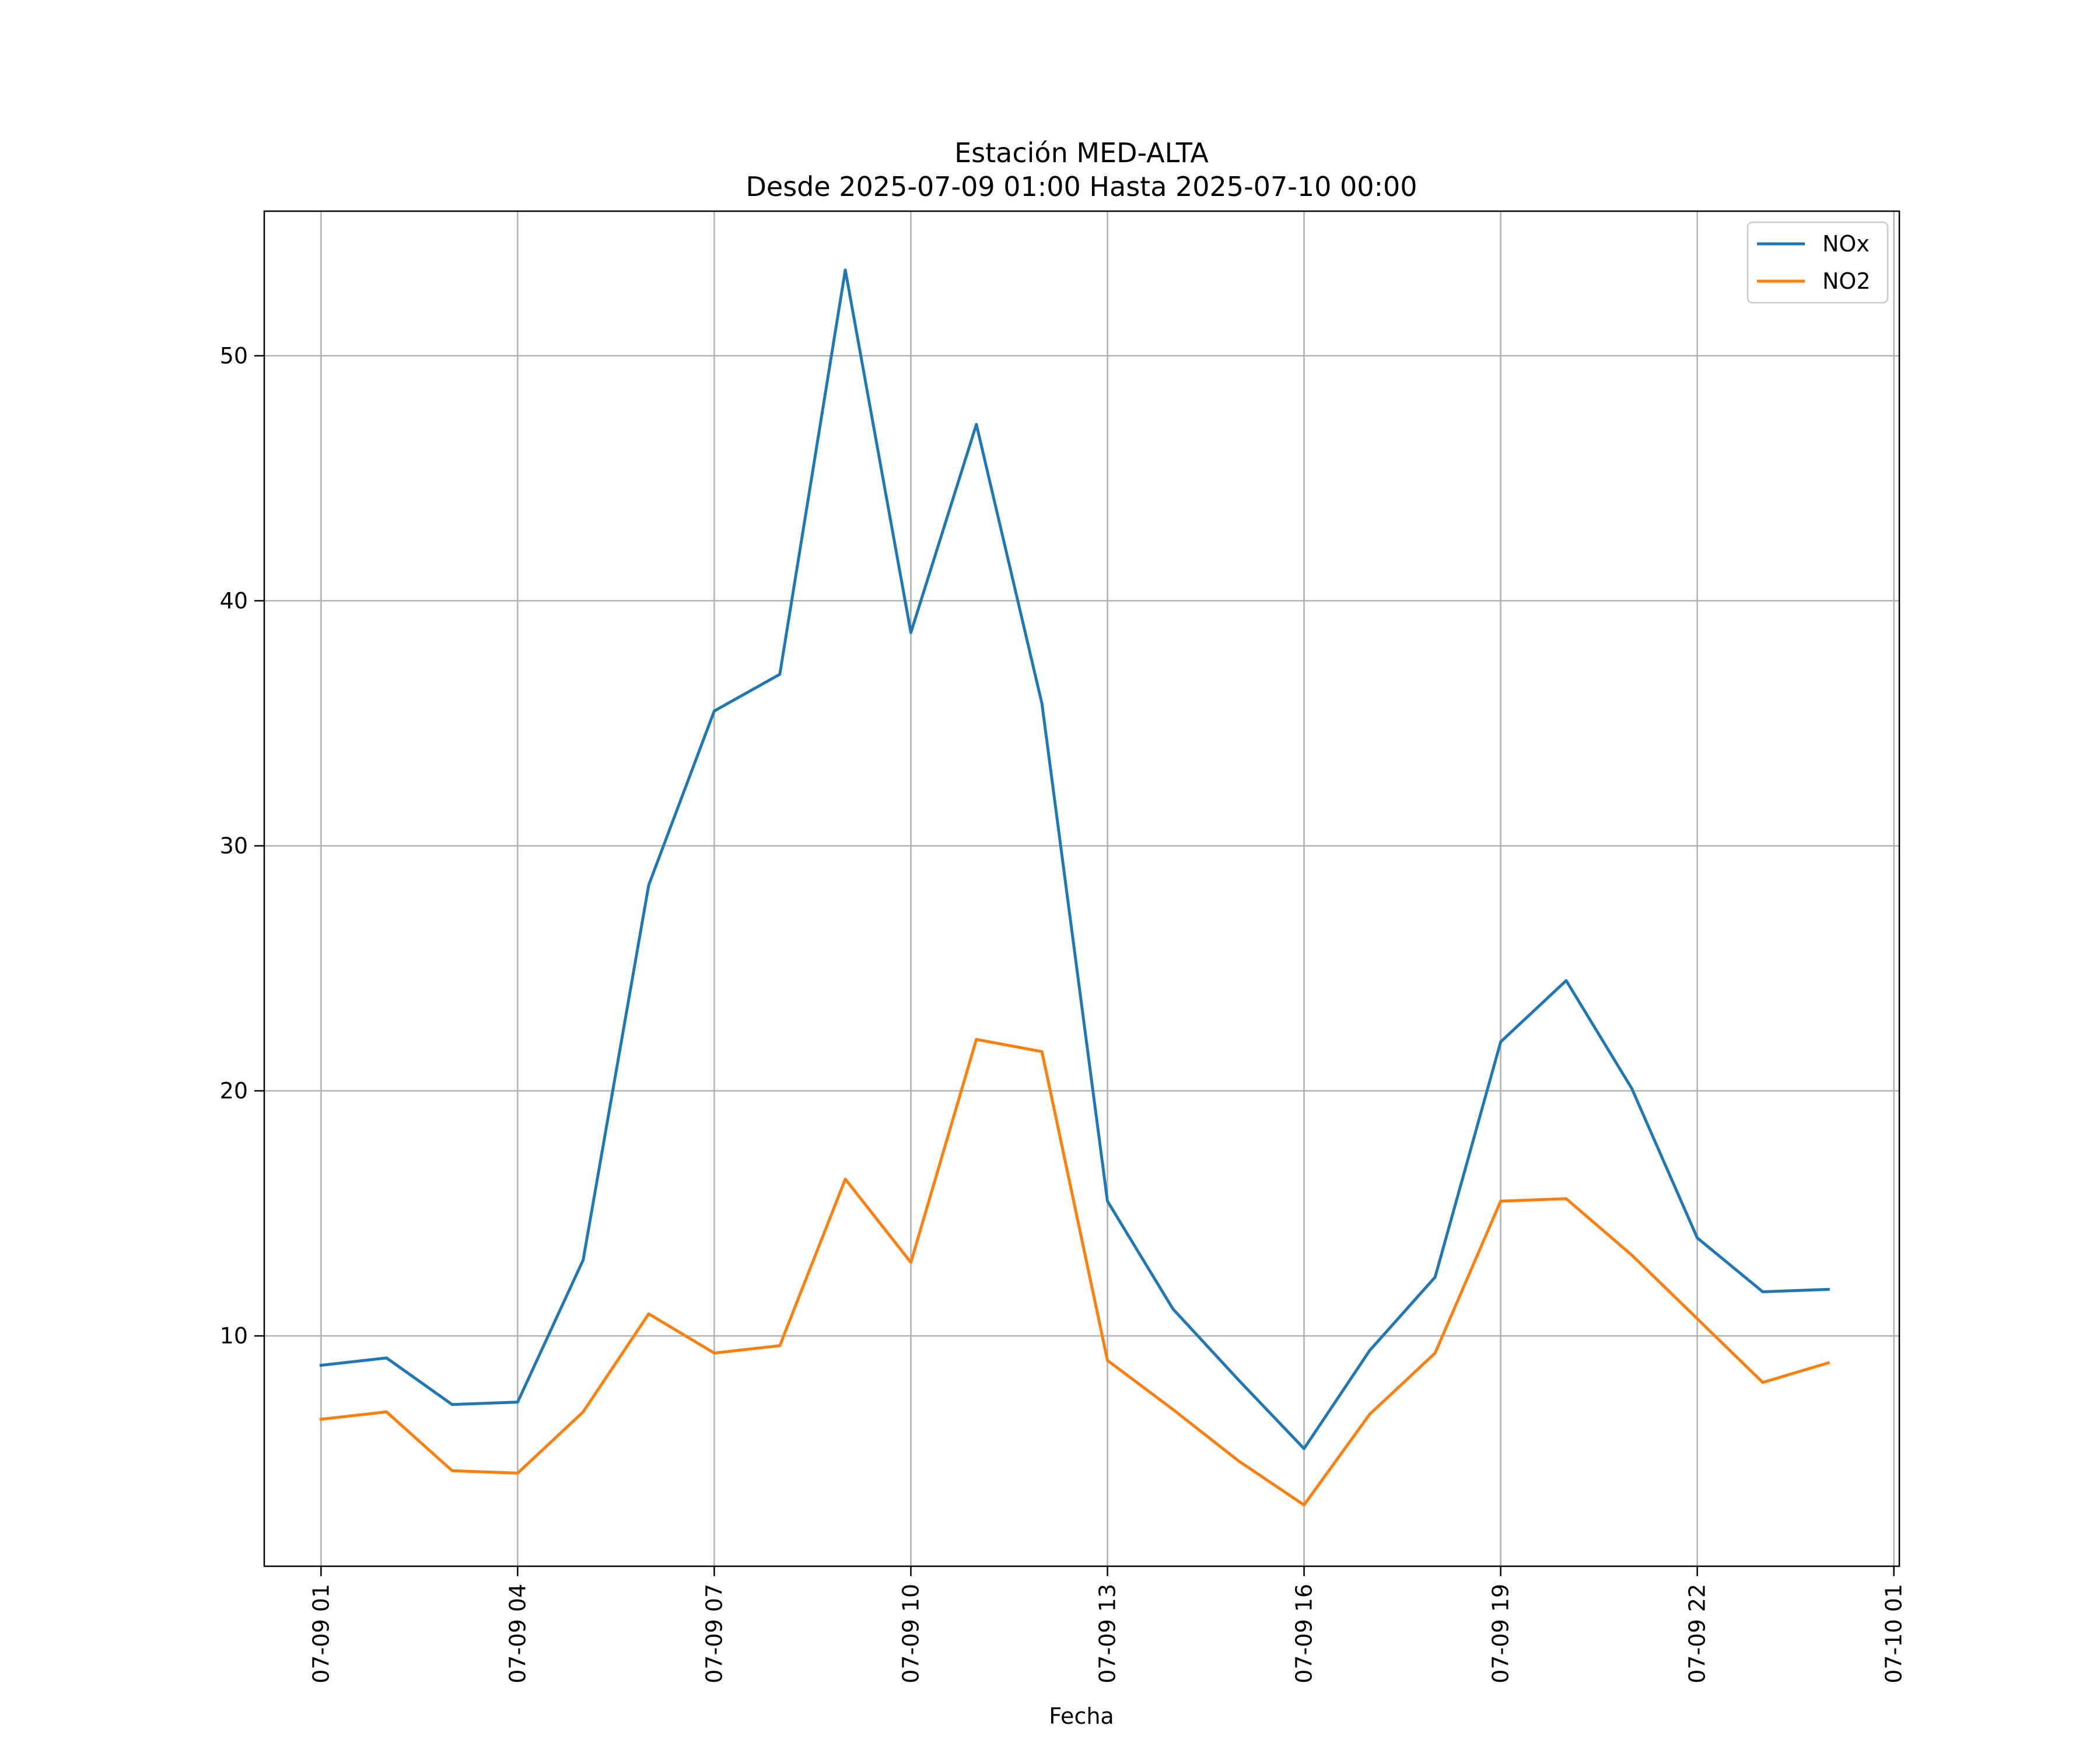 The image size is (2100, 1750). I want to click on x-tick-label: 07-09 01, so click(321, 1634).